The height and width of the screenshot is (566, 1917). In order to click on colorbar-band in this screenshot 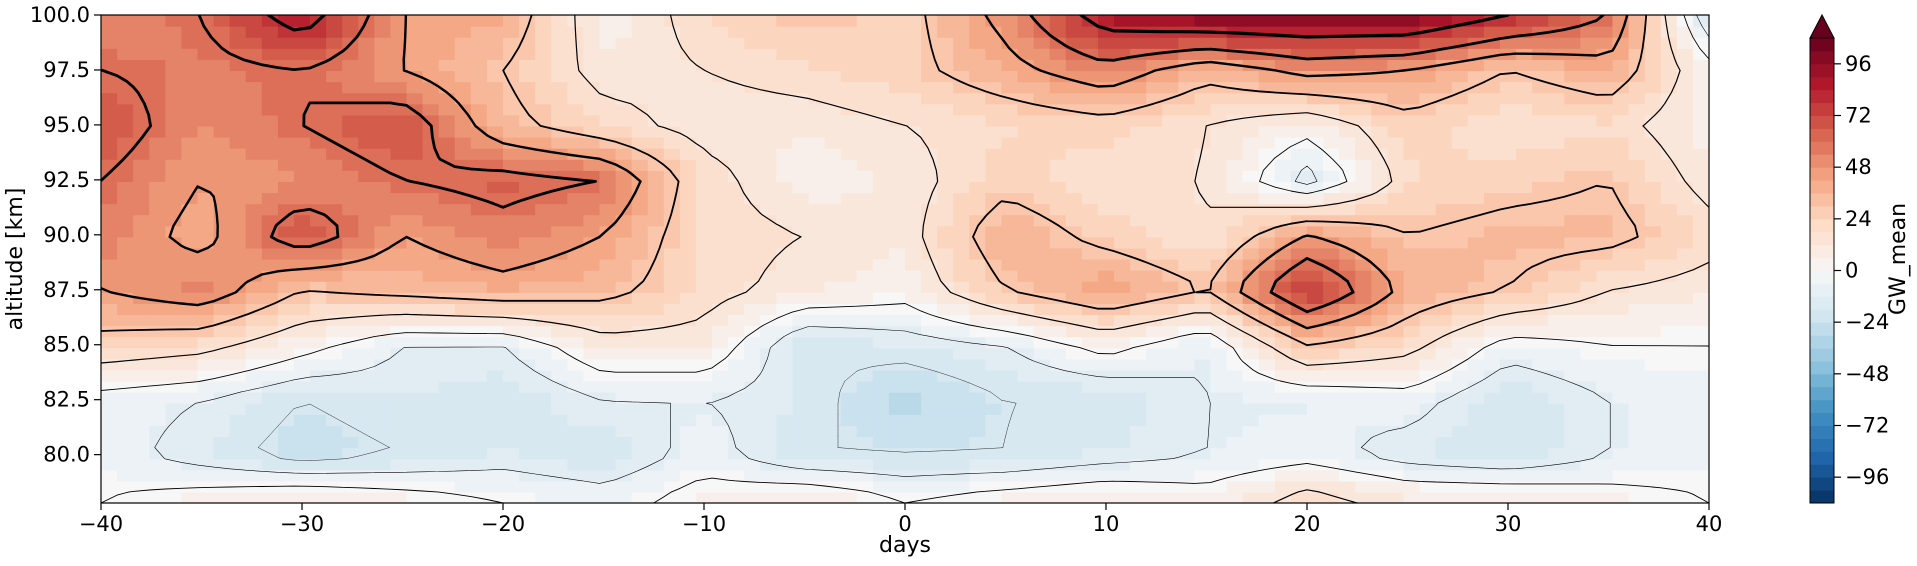, I will do `click(1822, 45)`.